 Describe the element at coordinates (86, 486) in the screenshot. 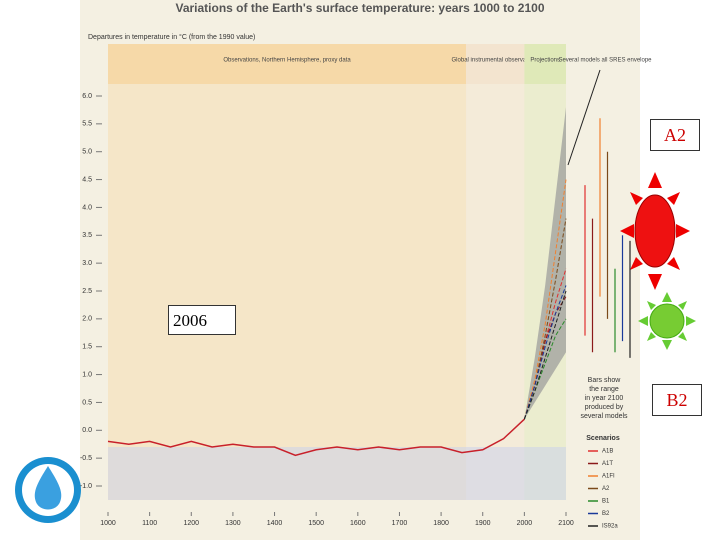

I see `y-tick-label: -1.0` at that location.